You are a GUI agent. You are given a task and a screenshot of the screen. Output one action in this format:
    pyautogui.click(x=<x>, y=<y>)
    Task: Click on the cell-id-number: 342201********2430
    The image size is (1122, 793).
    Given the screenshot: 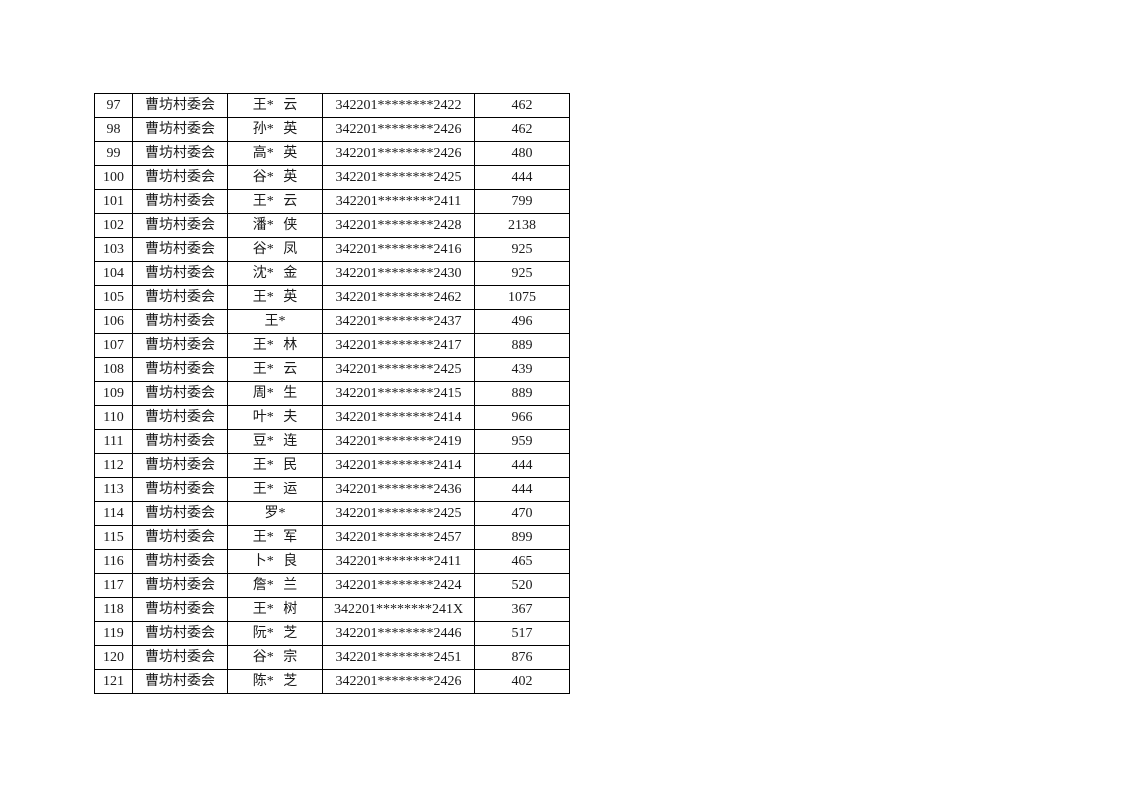 What is the action you would take?
    pyautogui.click(x=398, y=273)
    